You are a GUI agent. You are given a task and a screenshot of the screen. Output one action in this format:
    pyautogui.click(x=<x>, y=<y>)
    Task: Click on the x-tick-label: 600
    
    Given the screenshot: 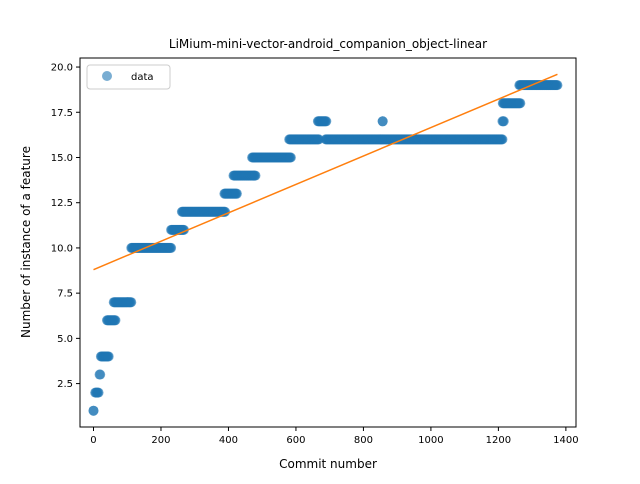 What is the action you would take?
    pyautogui.click(x=295, y=440)
    